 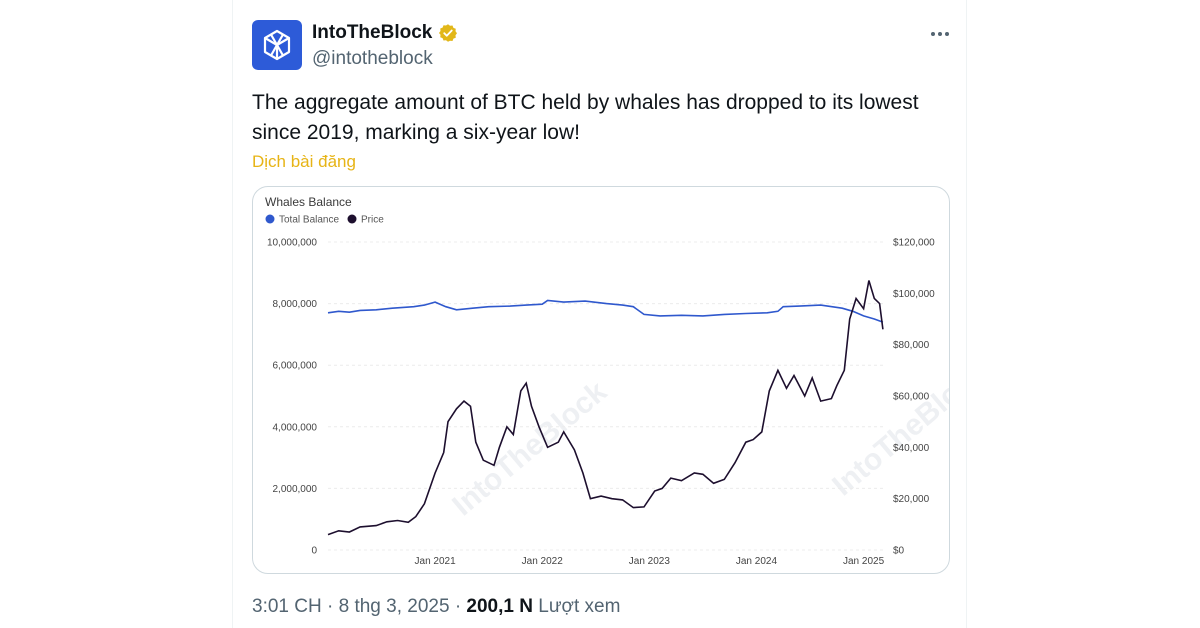 I want to click on author-name-row: IntoTheBlock, so click(x=385, y=33).